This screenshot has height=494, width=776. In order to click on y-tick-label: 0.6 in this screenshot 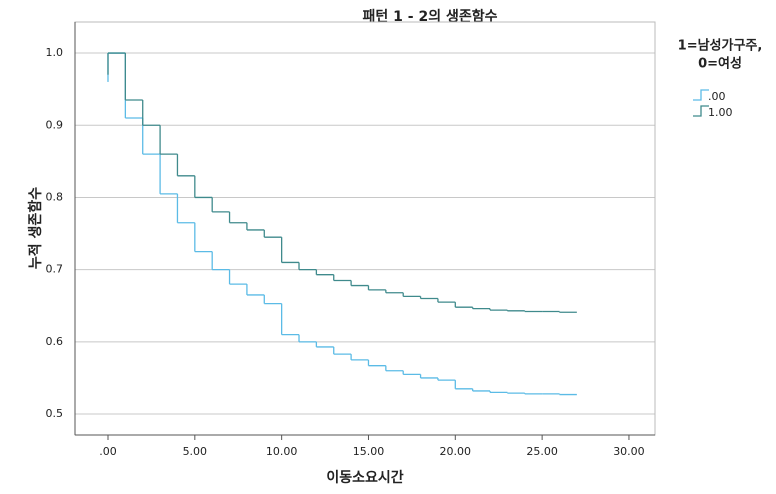, I will do `click(55, 341)`.